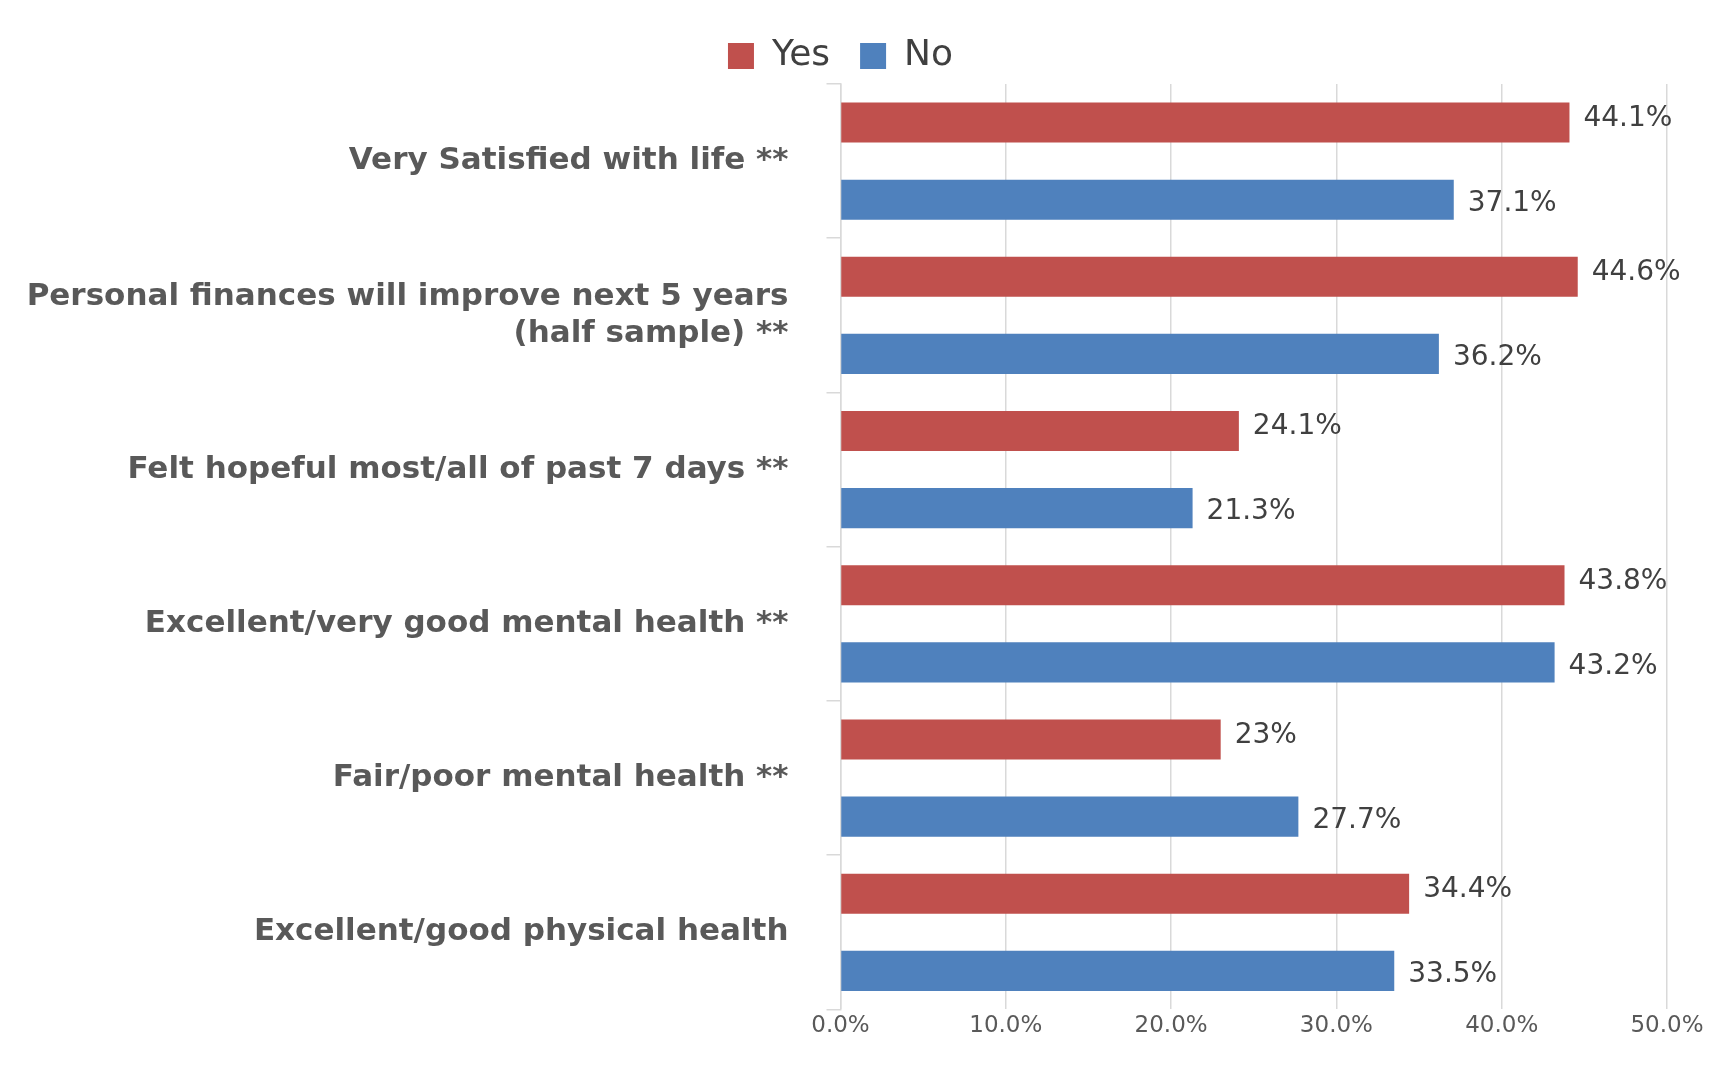 The height and width of the screenshot is (1074, 1715). Describe the element at coordinates (1512, 201) in the screenshot. I see `data-label: 37.1%` at that location.